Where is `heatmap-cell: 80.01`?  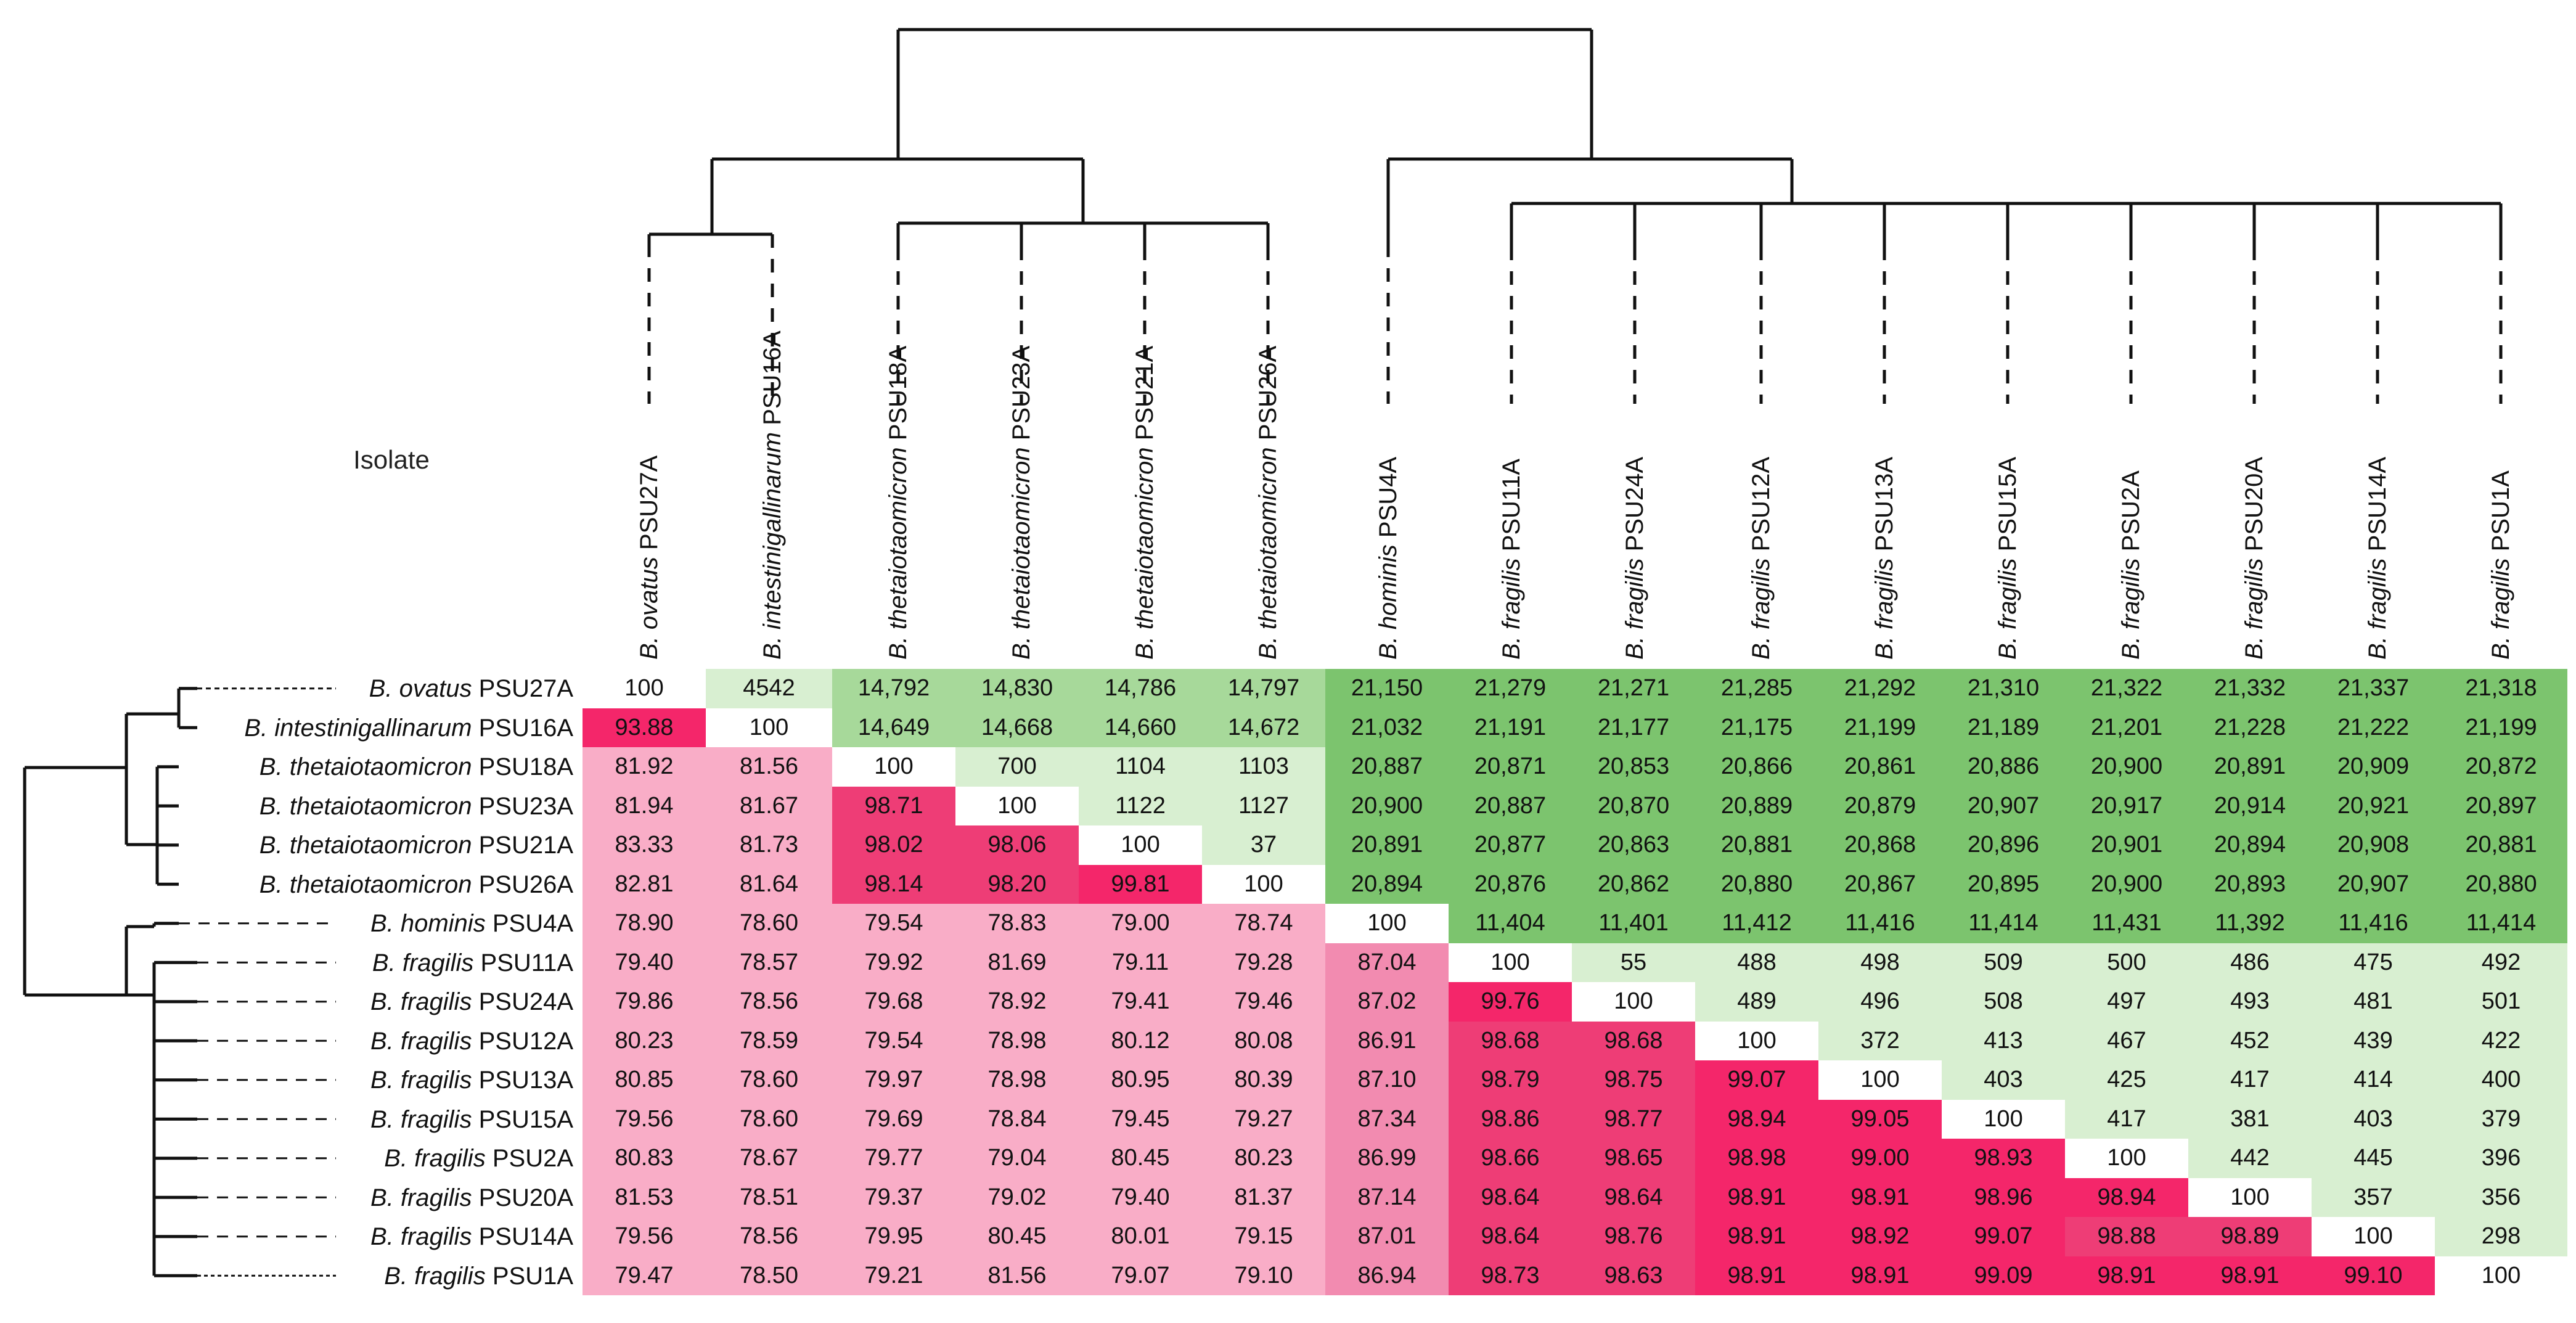
heatmap-cell: 80.01 is located at coordinates (1140, 1236).